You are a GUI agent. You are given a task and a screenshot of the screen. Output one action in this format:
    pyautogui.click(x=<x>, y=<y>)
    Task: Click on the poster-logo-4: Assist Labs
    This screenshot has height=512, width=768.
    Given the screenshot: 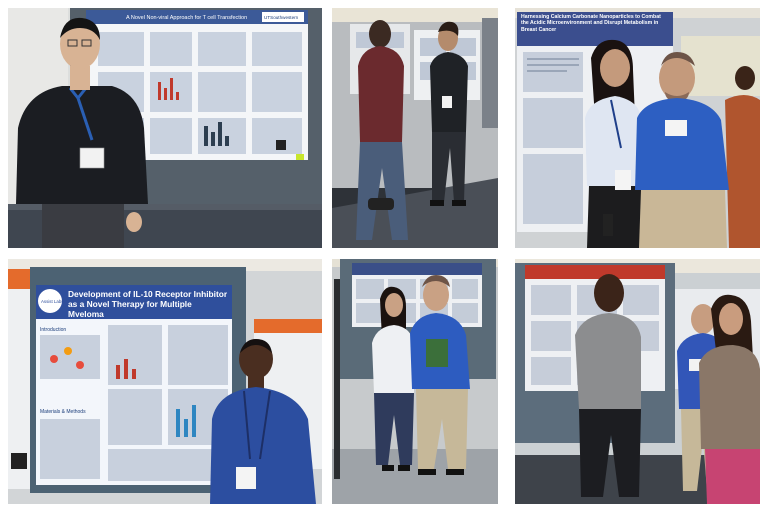 What is the action you would take?
    pyautogui.click(x=52, y=301)
    